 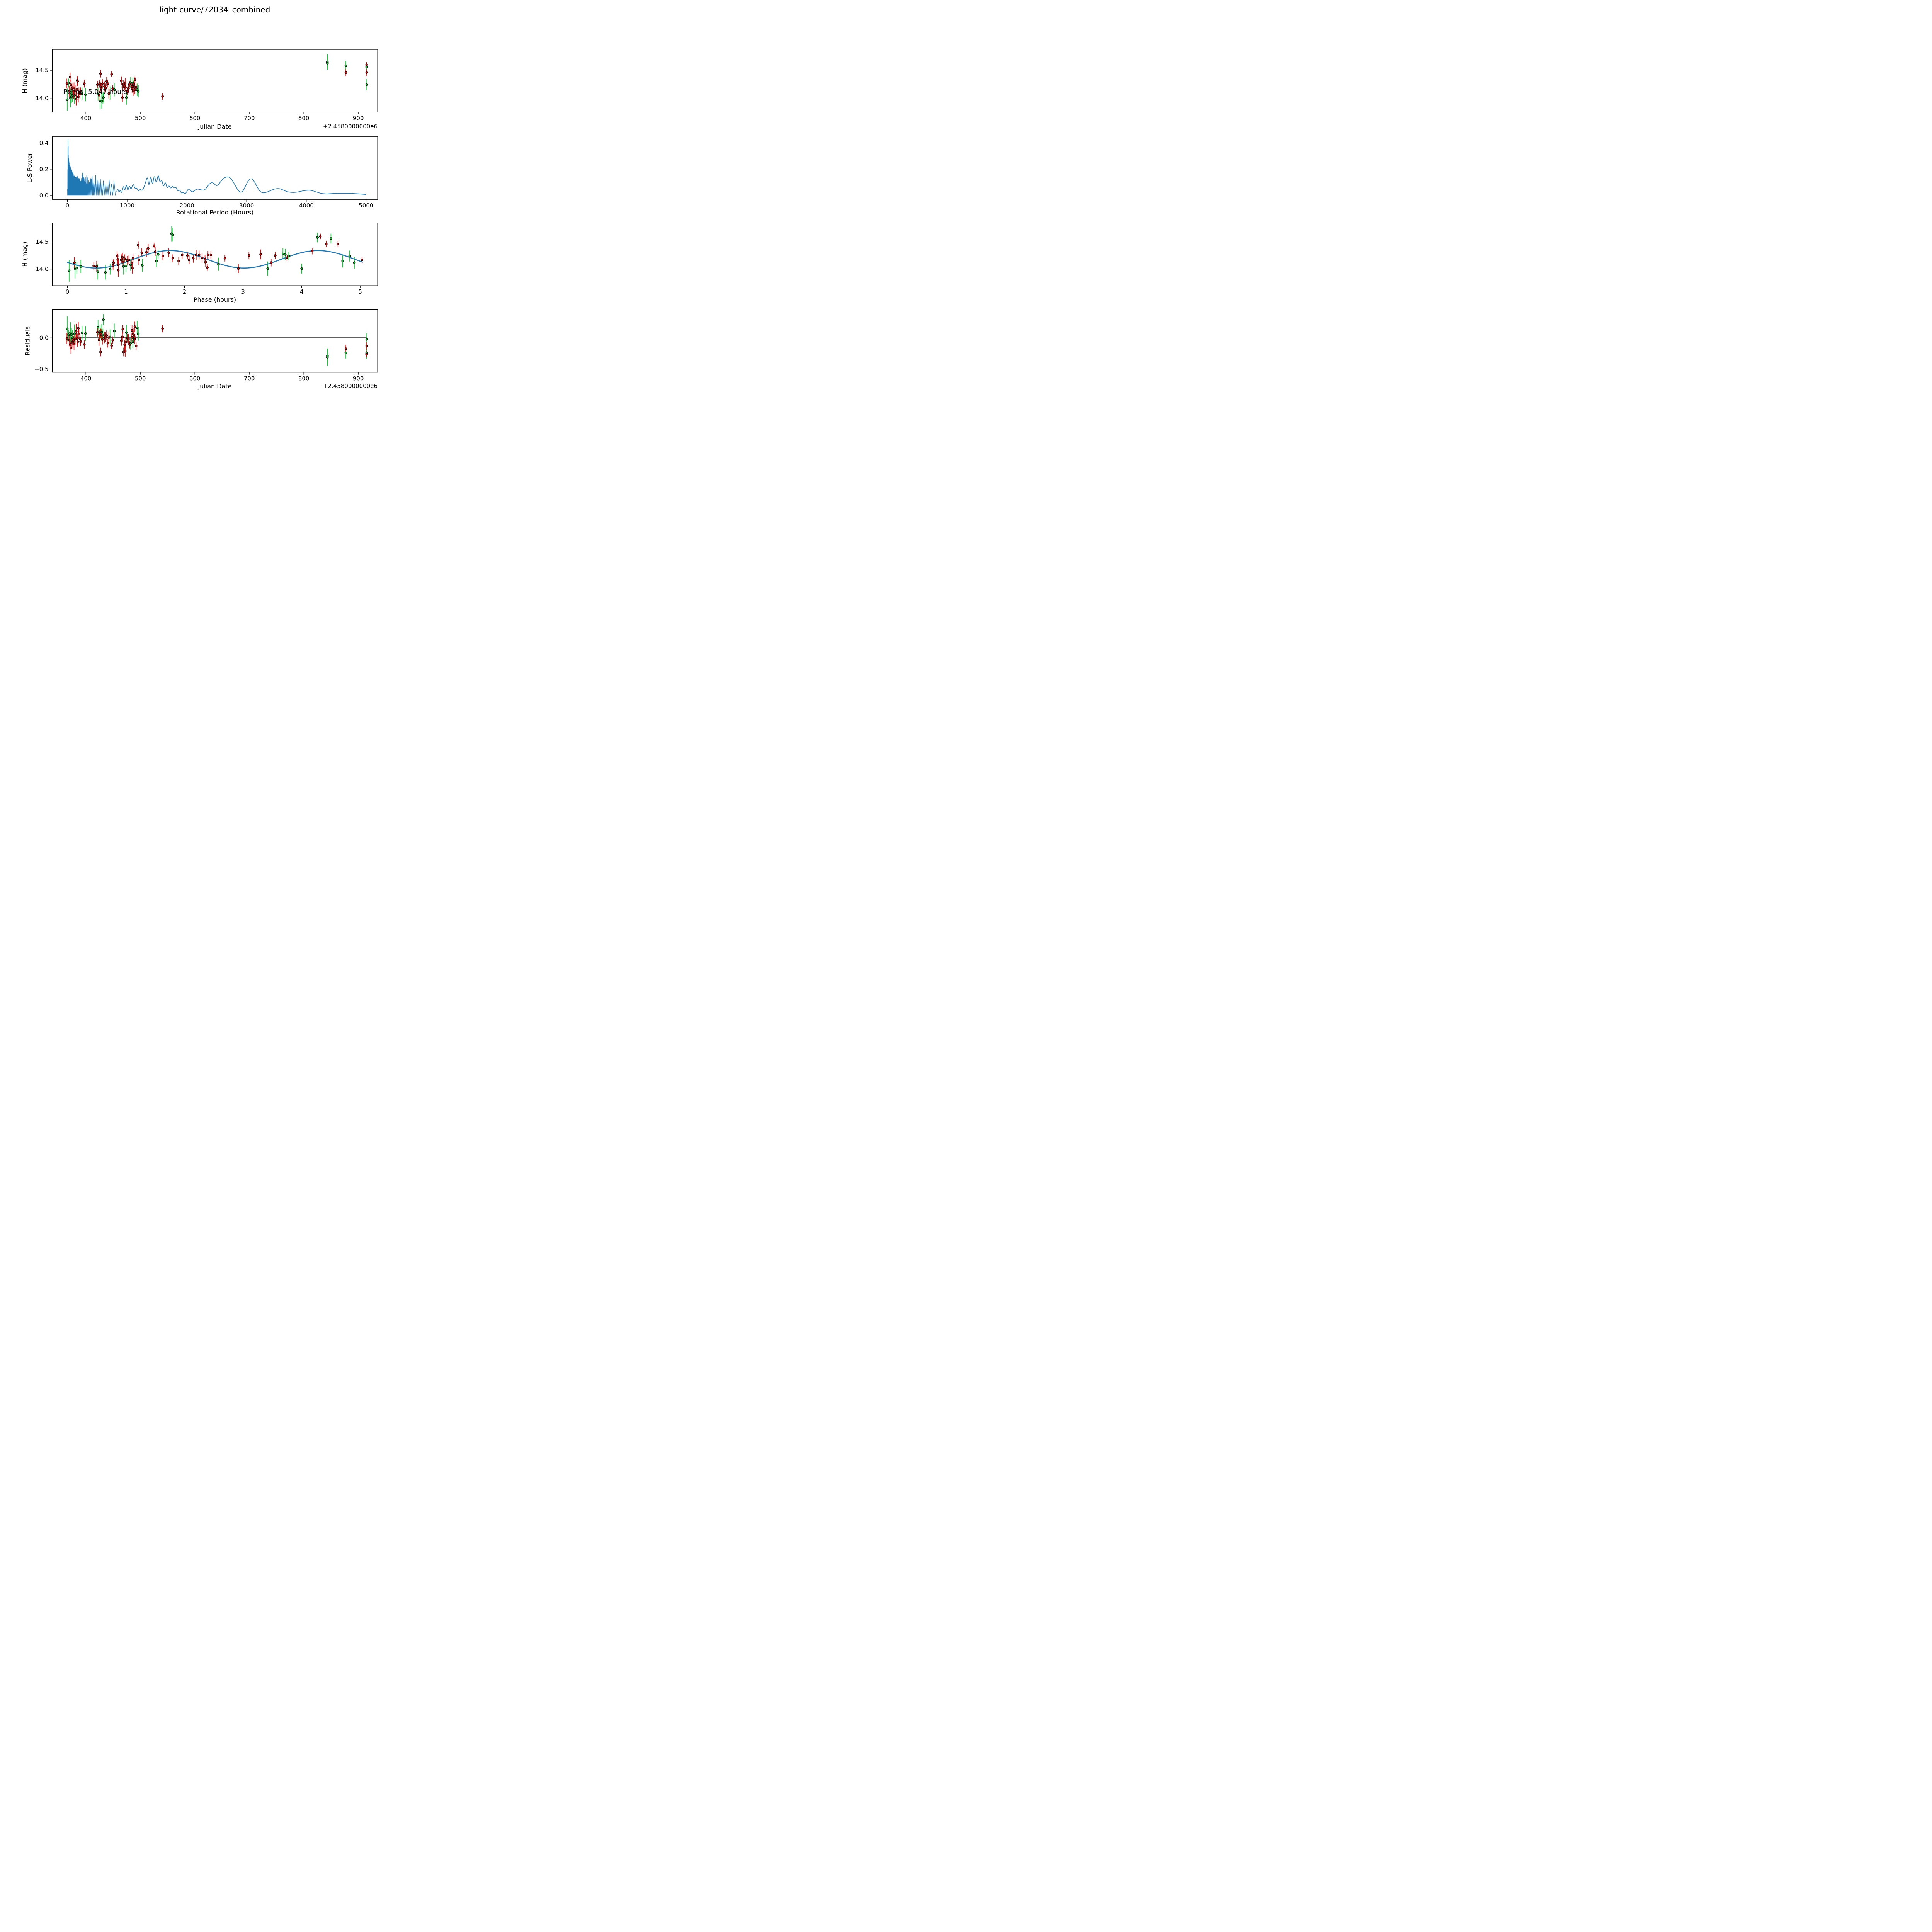 What do you see at coordinates (214, 300) in the screenshot?
I see `phase-xlabel: Phase (hours)` at bounding box center [214, 300].